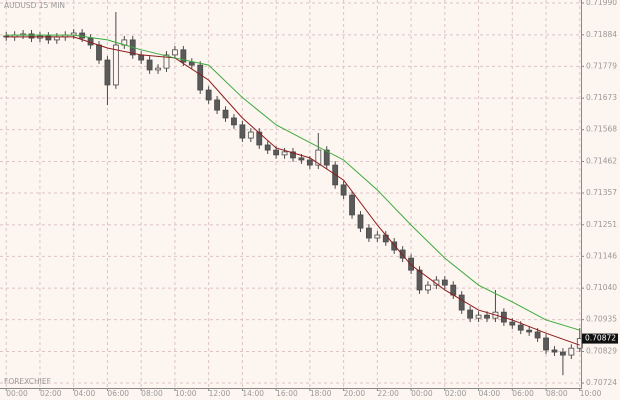 Image resolution: width=620 pixels, height=400 pixels. Describe the element at coordinates (601, 160) in the screenshot. I see `y-tick-label: 0.71462` at that location.